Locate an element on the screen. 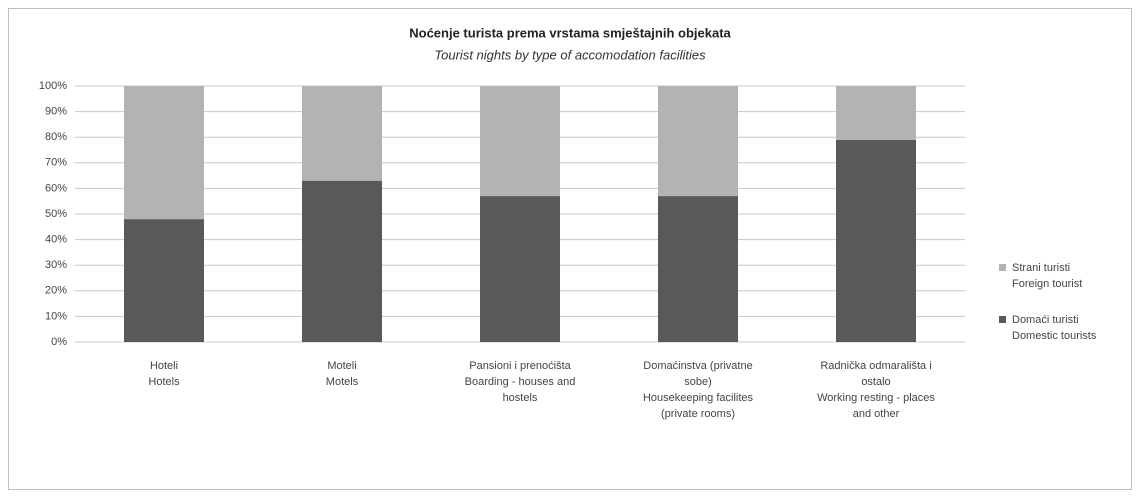 Image resolution: width=1140 pixels, height=498 pixels. y-tick-label: 20% is located at coordinates (56, 291).